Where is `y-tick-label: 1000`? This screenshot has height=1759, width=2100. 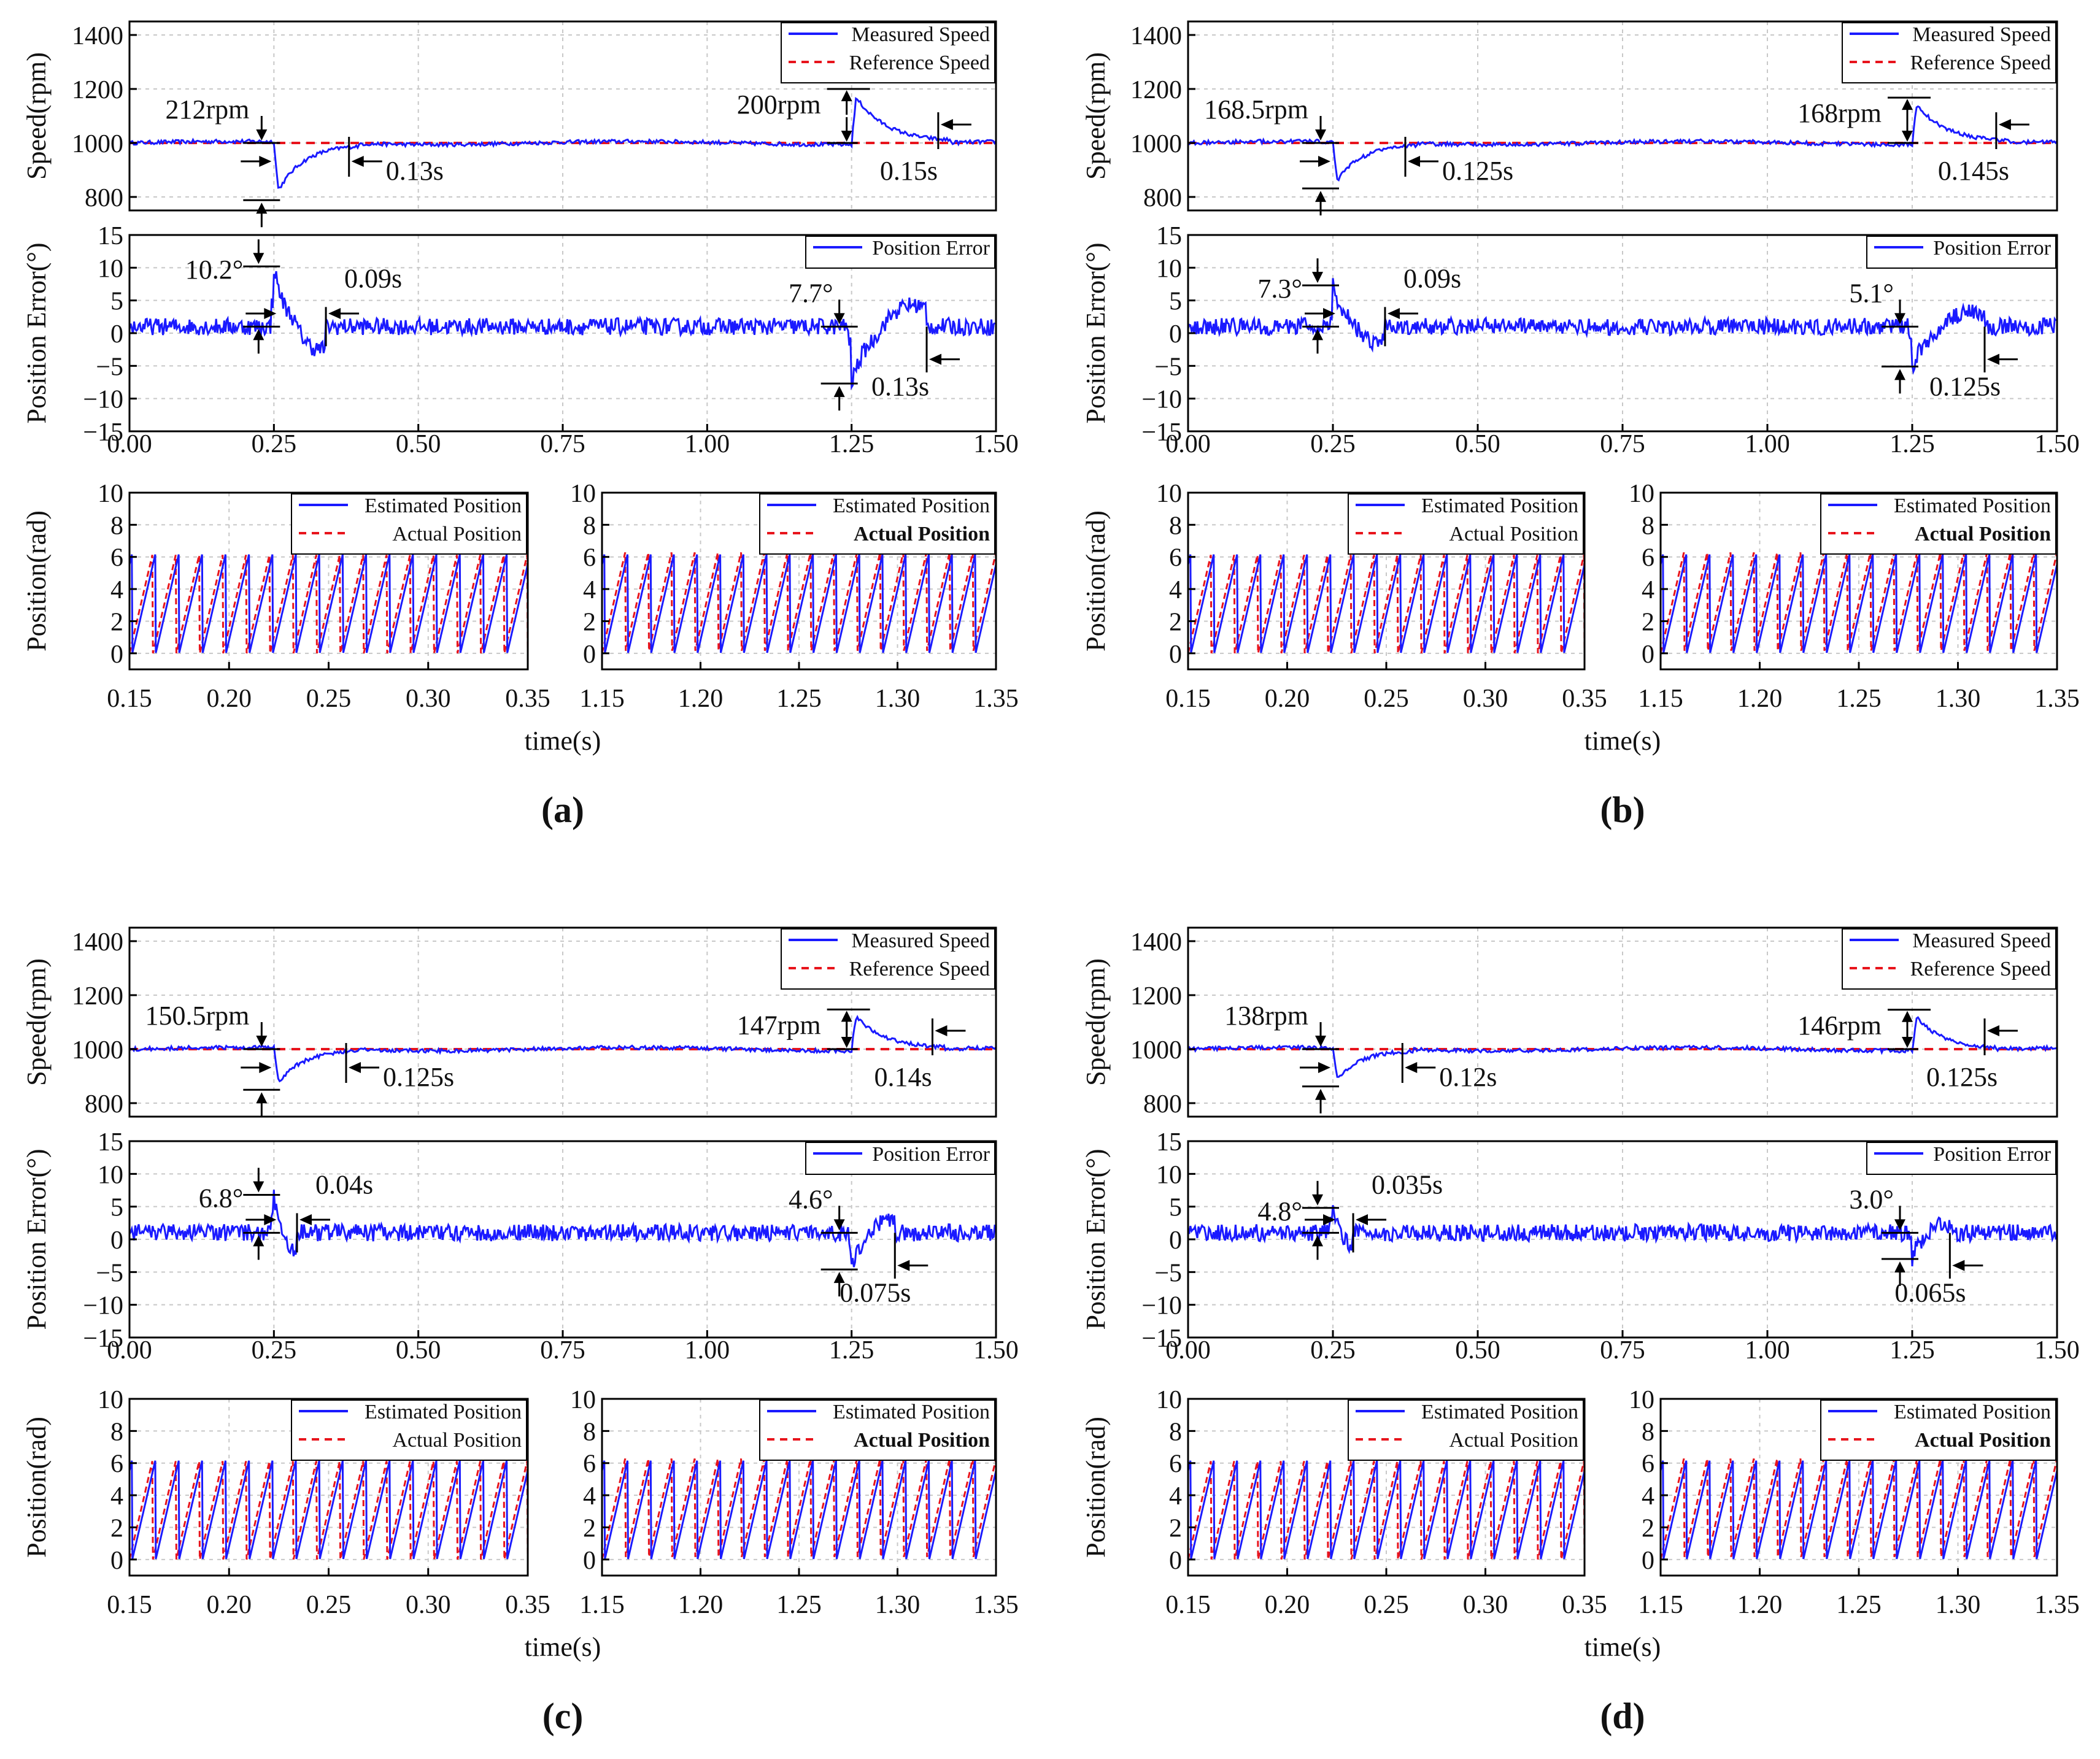 y-tick-label: 1000 is located at coordinates (1156, 144).